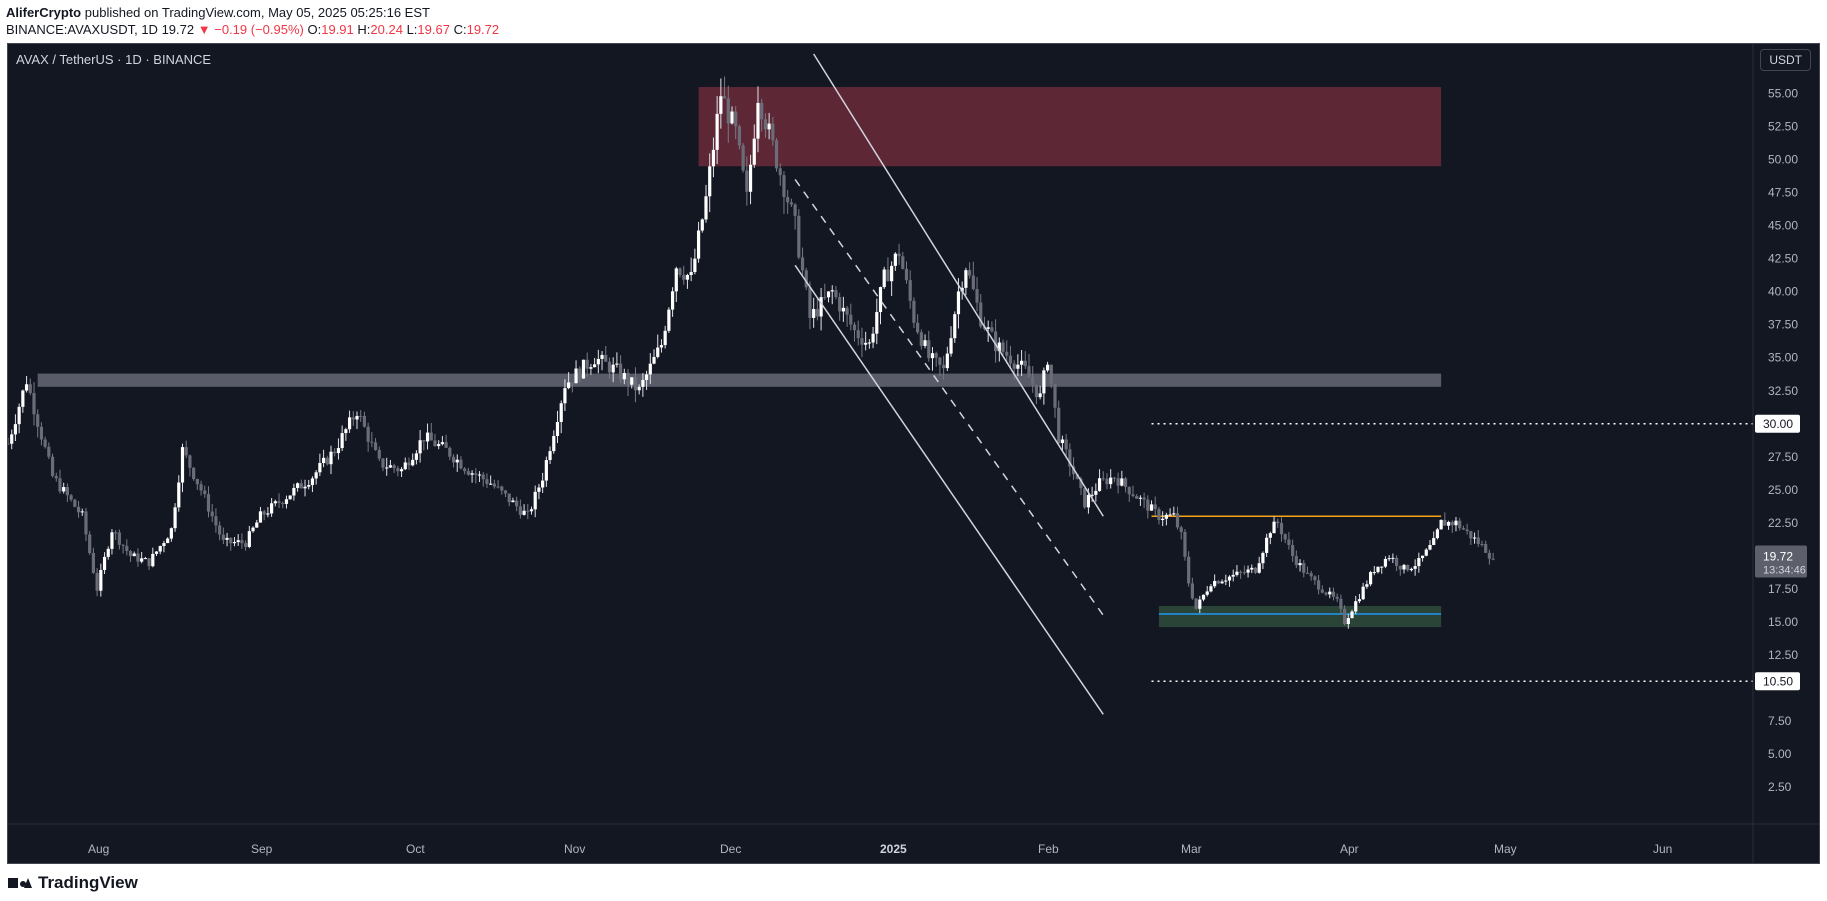 The width and height of the screenshot is (1827, 901). I want to click on tradingview-logo: TradingView, so click(73, 883).